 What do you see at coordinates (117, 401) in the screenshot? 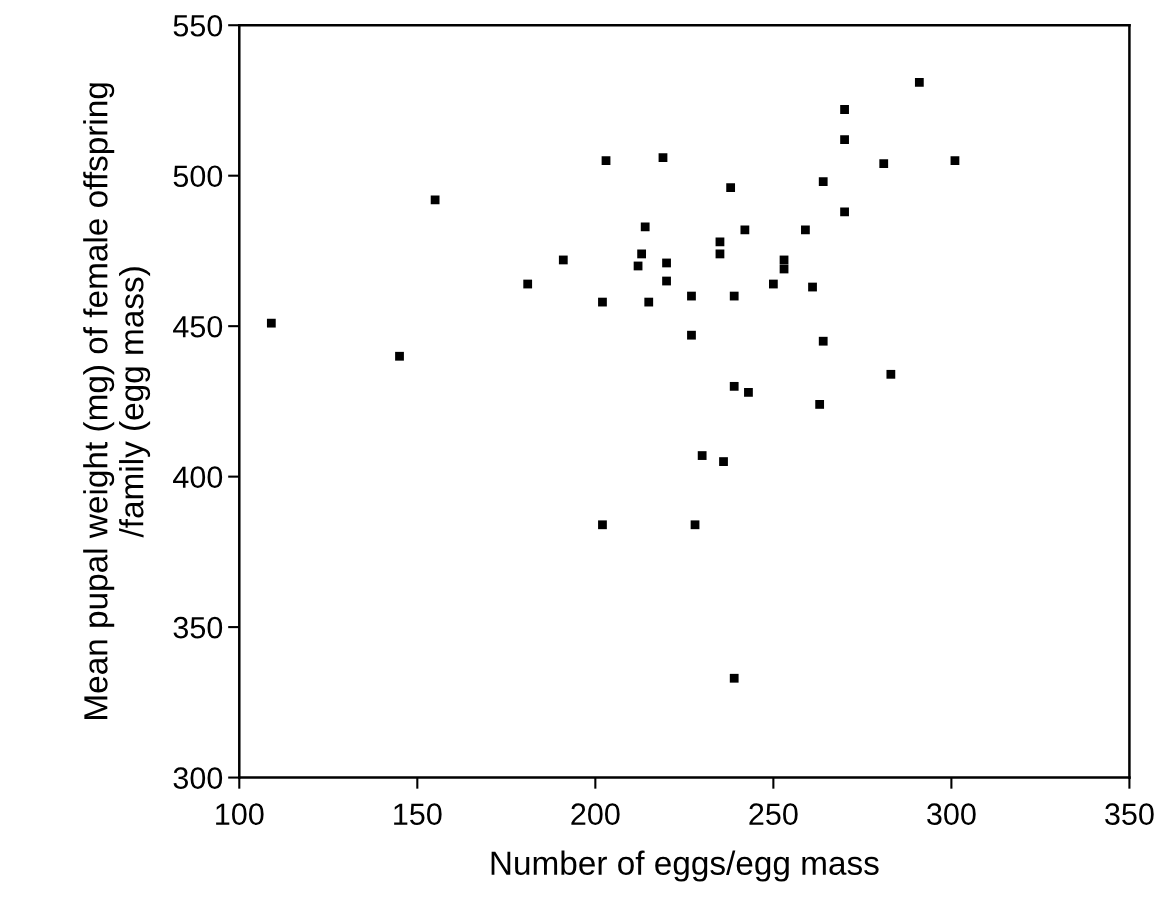
I see `y-axis-title: Mean pupal weight (mg) of female offspring /family (egg mass)` at bounding box center [117, 401].